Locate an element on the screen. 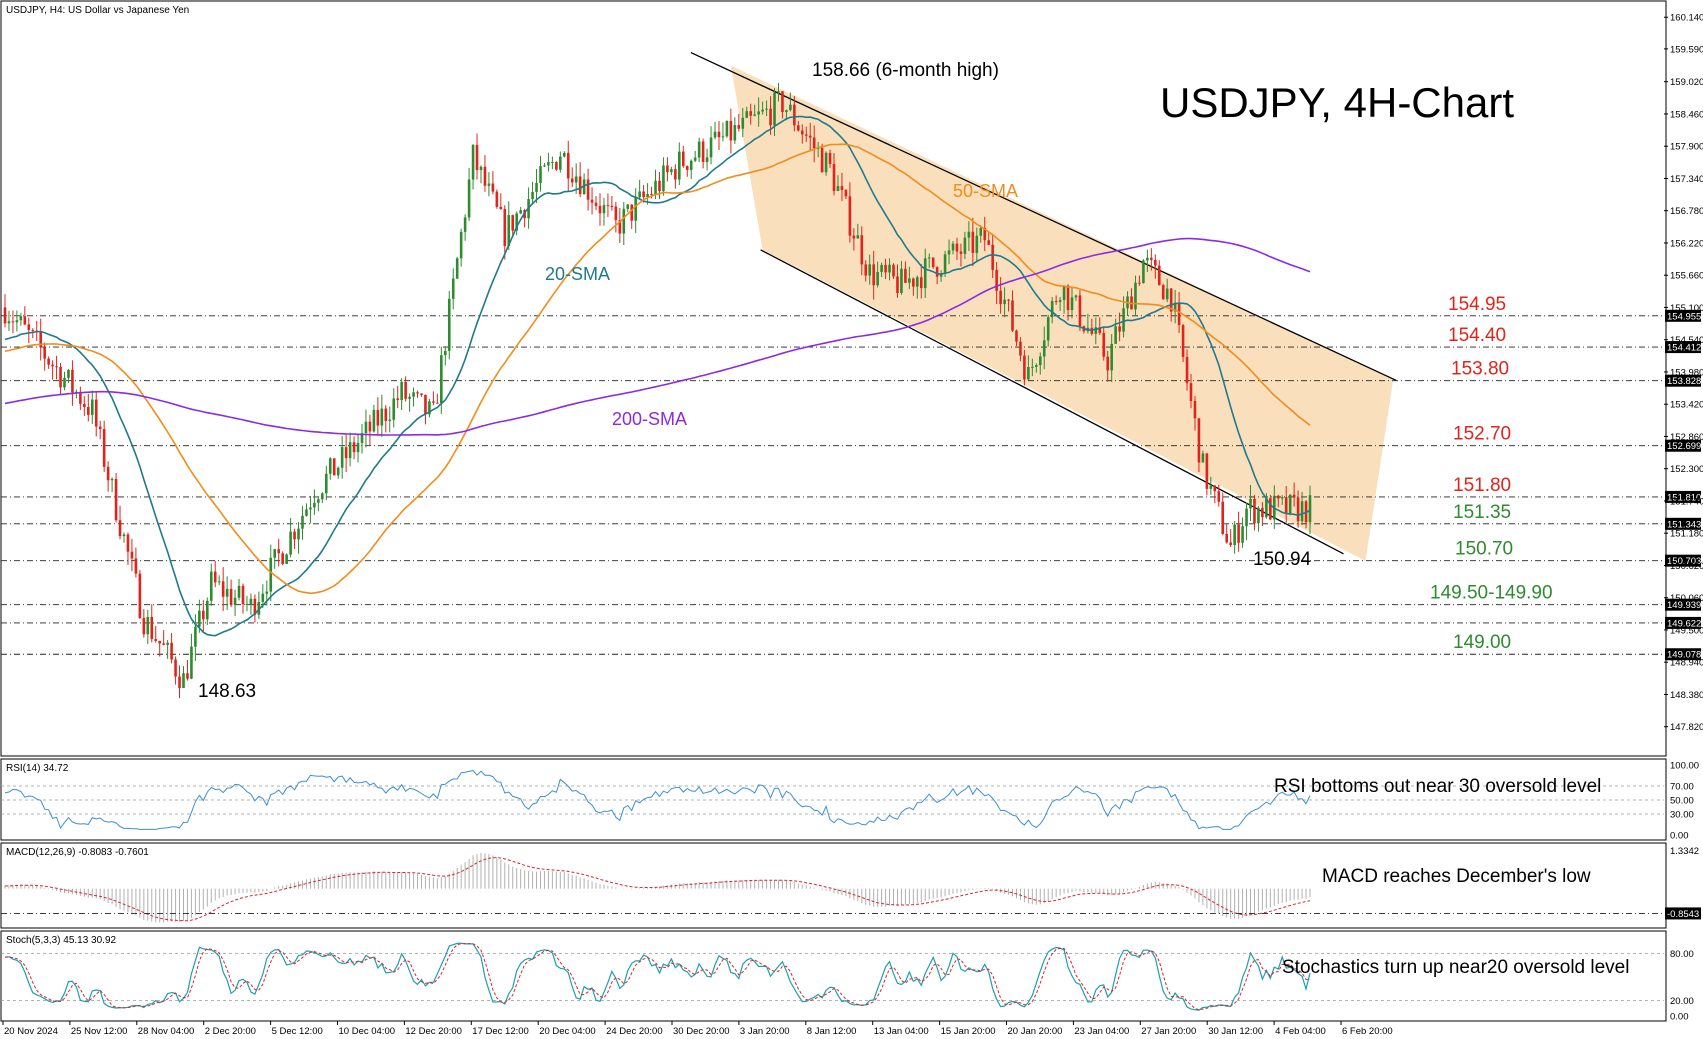  level-axis-box is located at coordinates (1683, 560).